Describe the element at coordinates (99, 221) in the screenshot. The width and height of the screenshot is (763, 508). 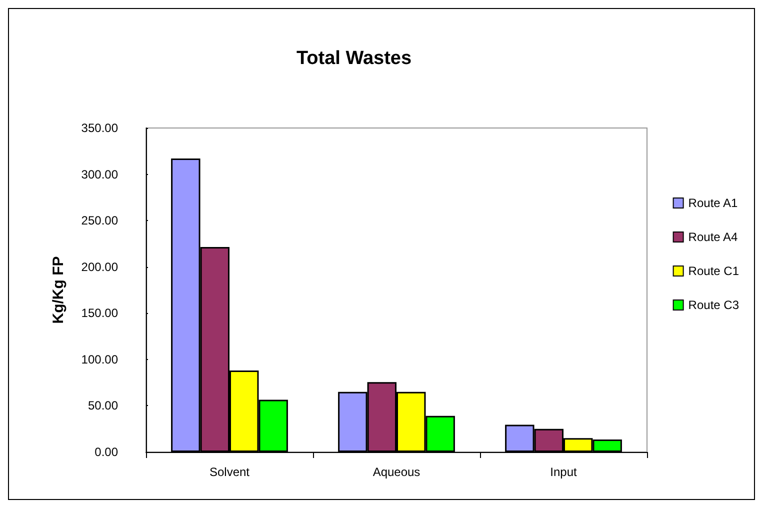
I see `y-tick-label: 250.00` at that location.